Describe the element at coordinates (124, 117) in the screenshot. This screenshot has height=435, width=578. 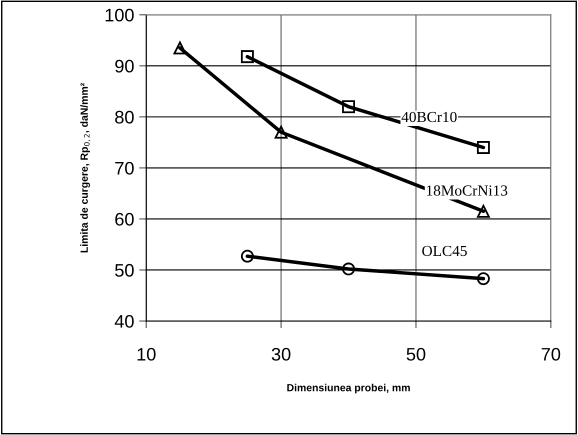
I see `y-tick-label: 80` at that location.